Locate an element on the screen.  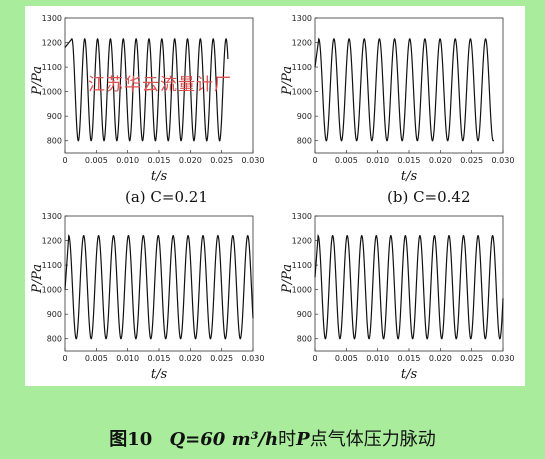
point-label: P is located at coordinates (303, 439).